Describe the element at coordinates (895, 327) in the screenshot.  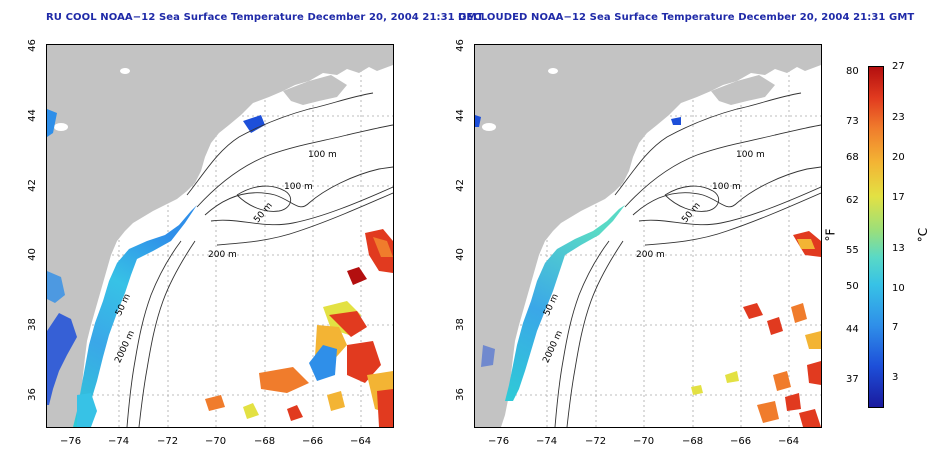
I see `c-tick: 7` at that location.